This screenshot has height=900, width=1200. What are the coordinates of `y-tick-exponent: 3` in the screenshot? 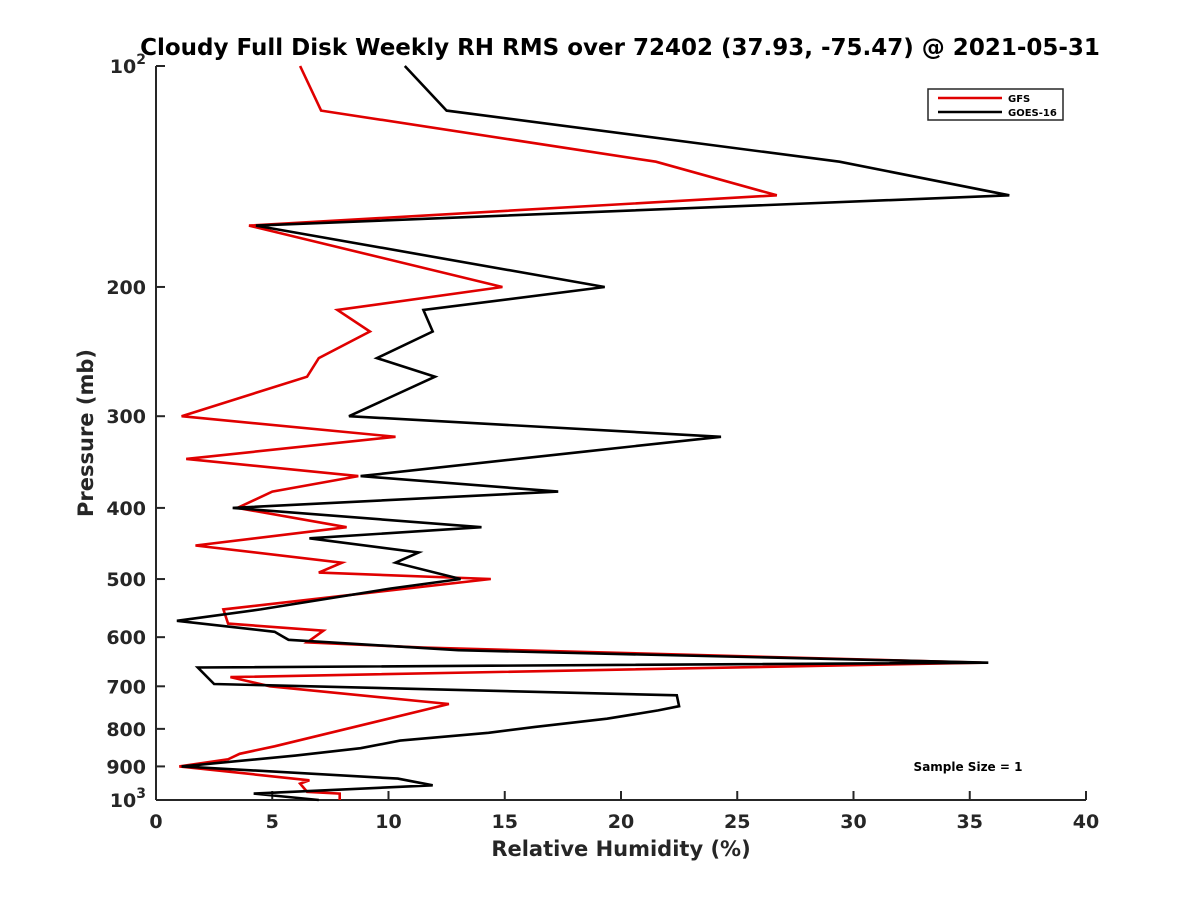 It's located at (141, 794).